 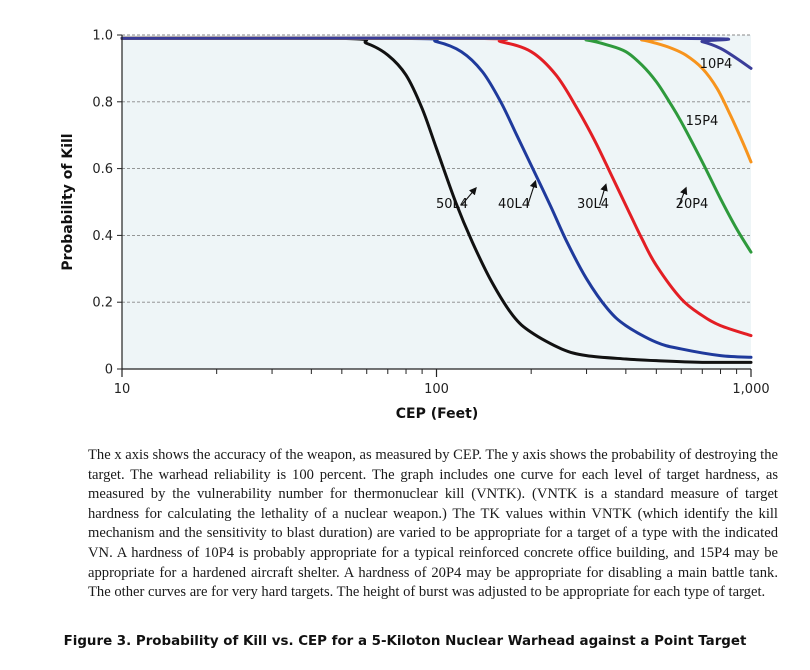 I want to click on y-tick-label: 0.8, so click(x=102, y=102).